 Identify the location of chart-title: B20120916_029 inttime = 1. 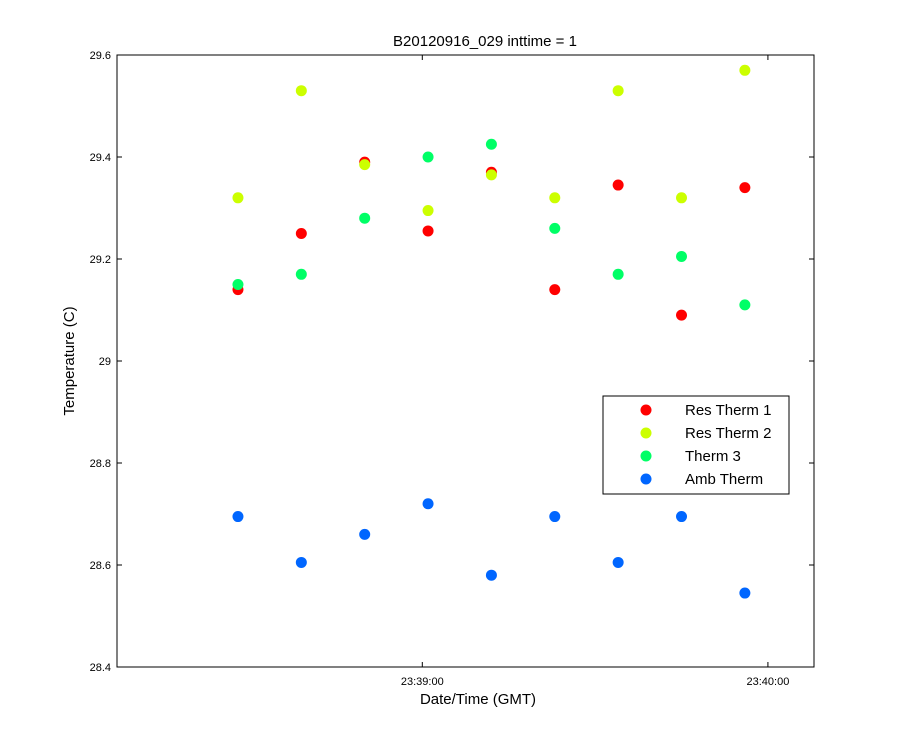
(485, 41).